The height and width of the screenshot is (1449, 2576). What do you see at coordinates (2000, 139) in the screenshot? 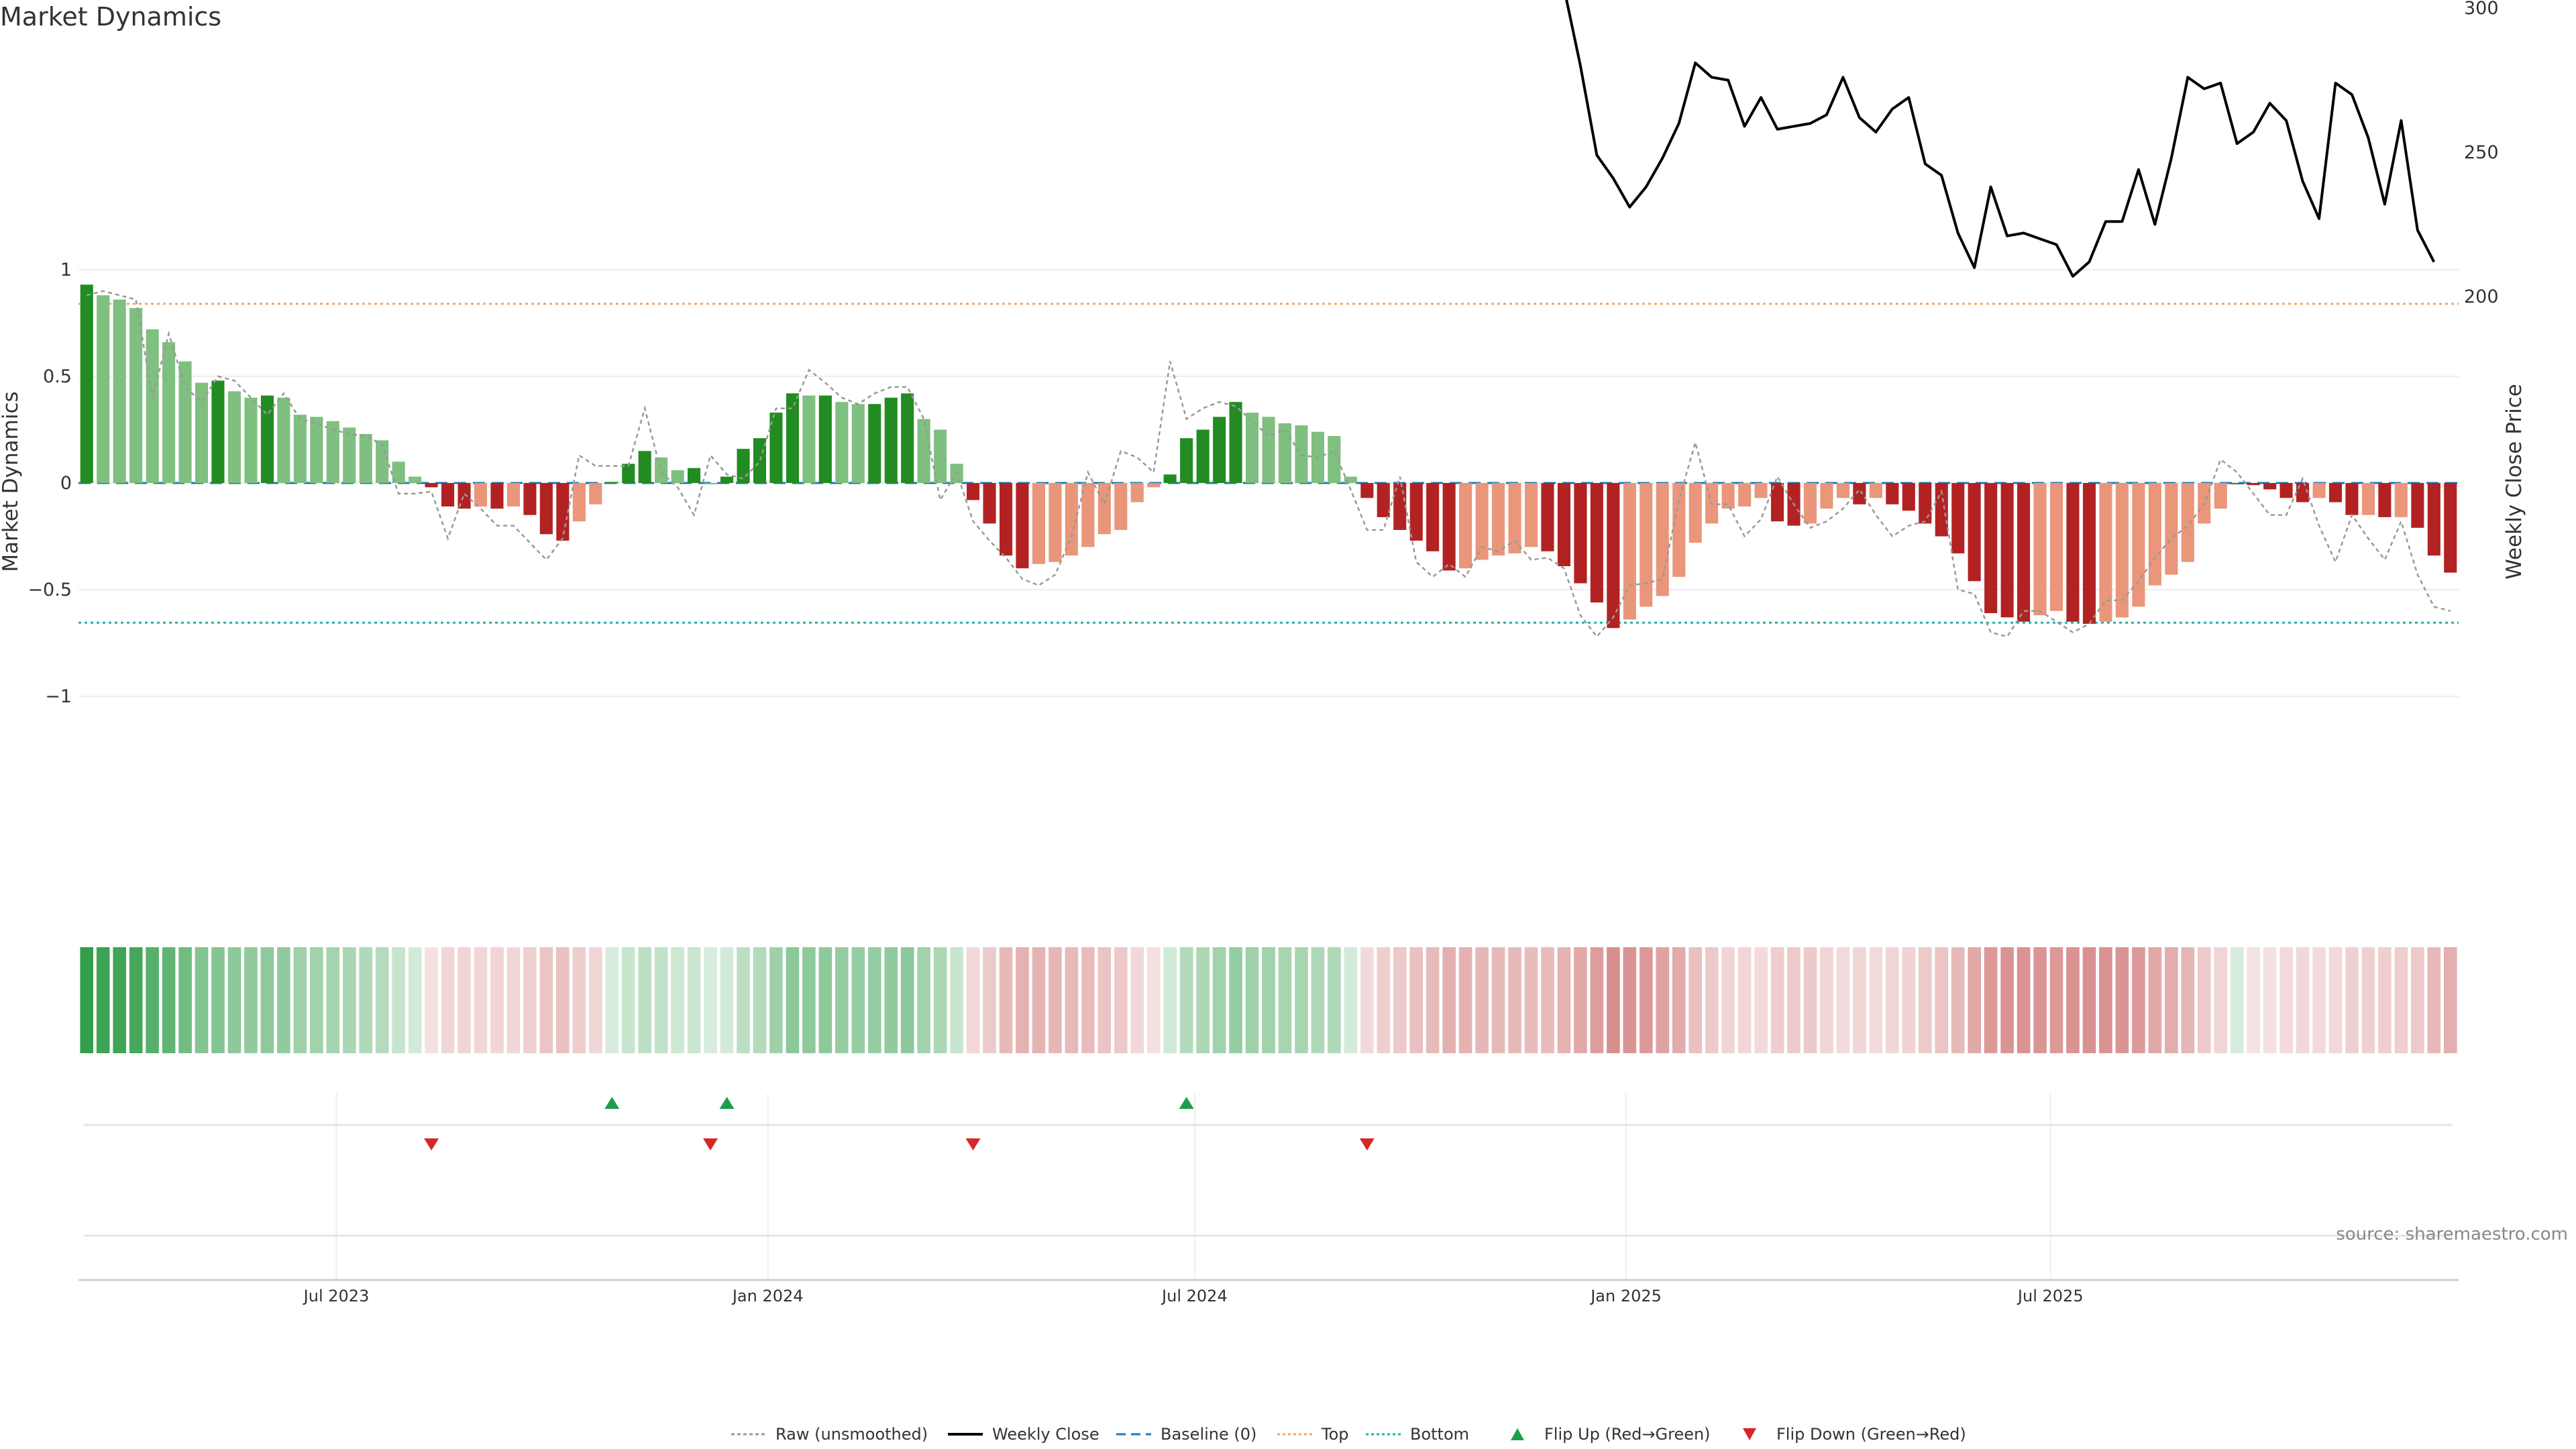
I see `weekly-close-line` at bounding box center [2000, 139].